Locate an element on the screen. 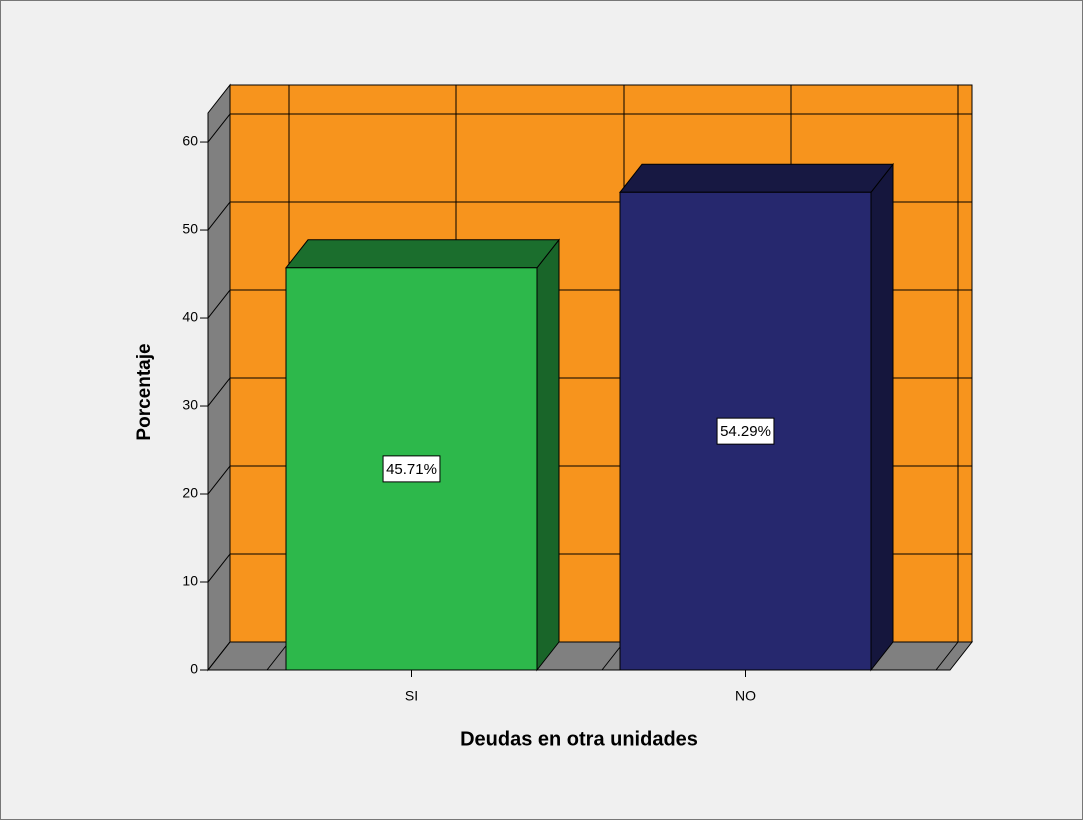 The image size is (1083, 820). y-tick-label: 20 is located at coordinates (190, 493).